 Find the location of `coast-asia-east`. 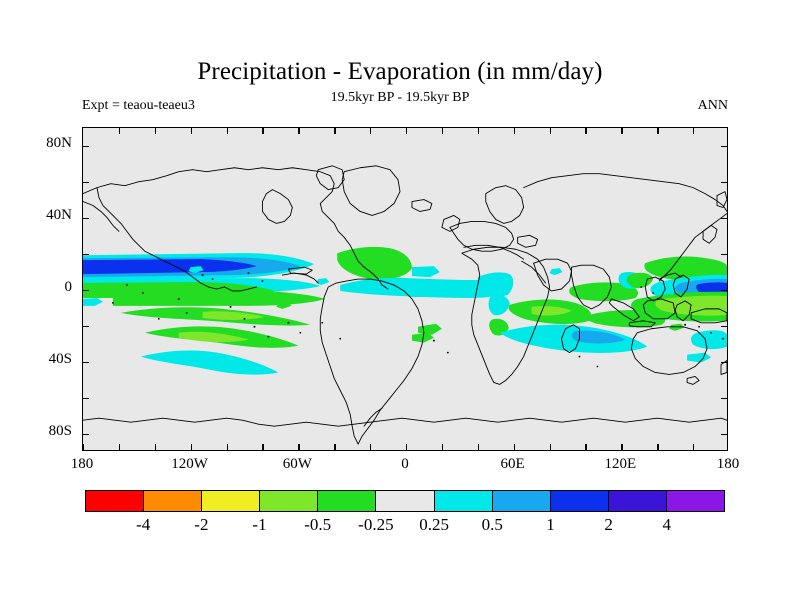

coast-asia-east is located at coordinates (692, 247).